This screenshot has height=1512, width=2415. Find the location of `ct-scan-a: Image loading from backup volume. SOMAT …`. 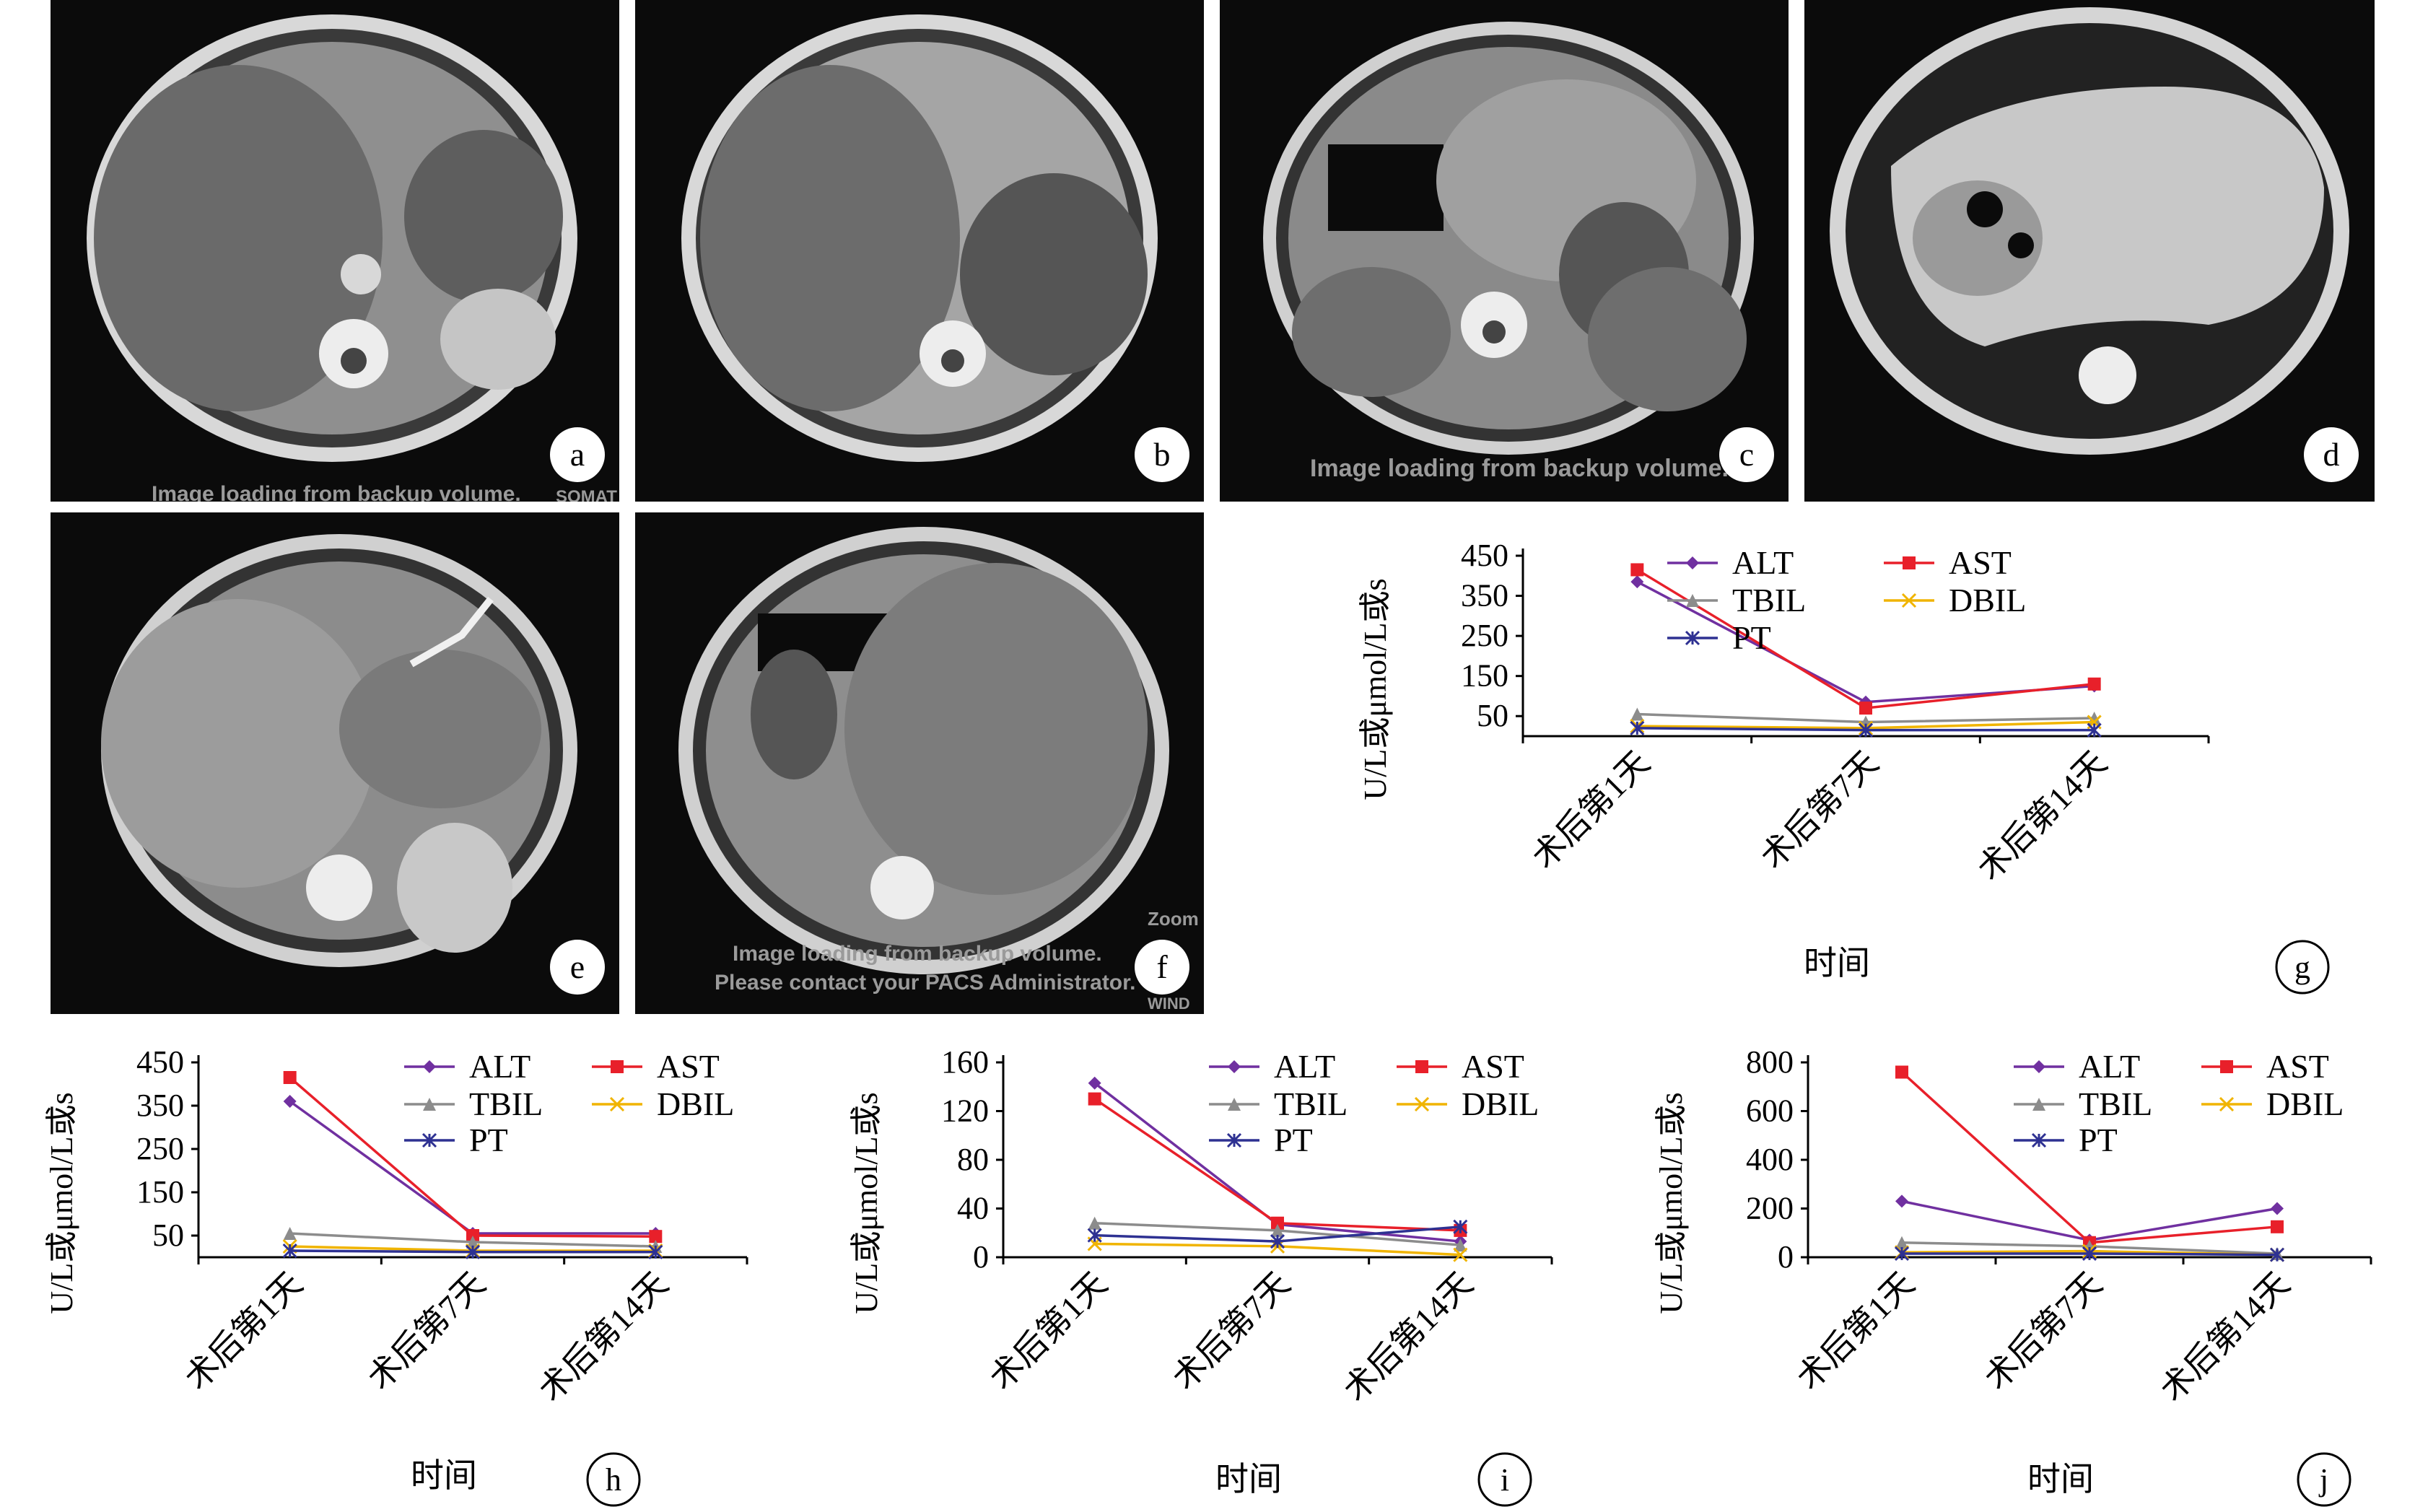

ct-scan-a: Image loading from backup volume. SOMAT … is located at coordinates (335, 251).